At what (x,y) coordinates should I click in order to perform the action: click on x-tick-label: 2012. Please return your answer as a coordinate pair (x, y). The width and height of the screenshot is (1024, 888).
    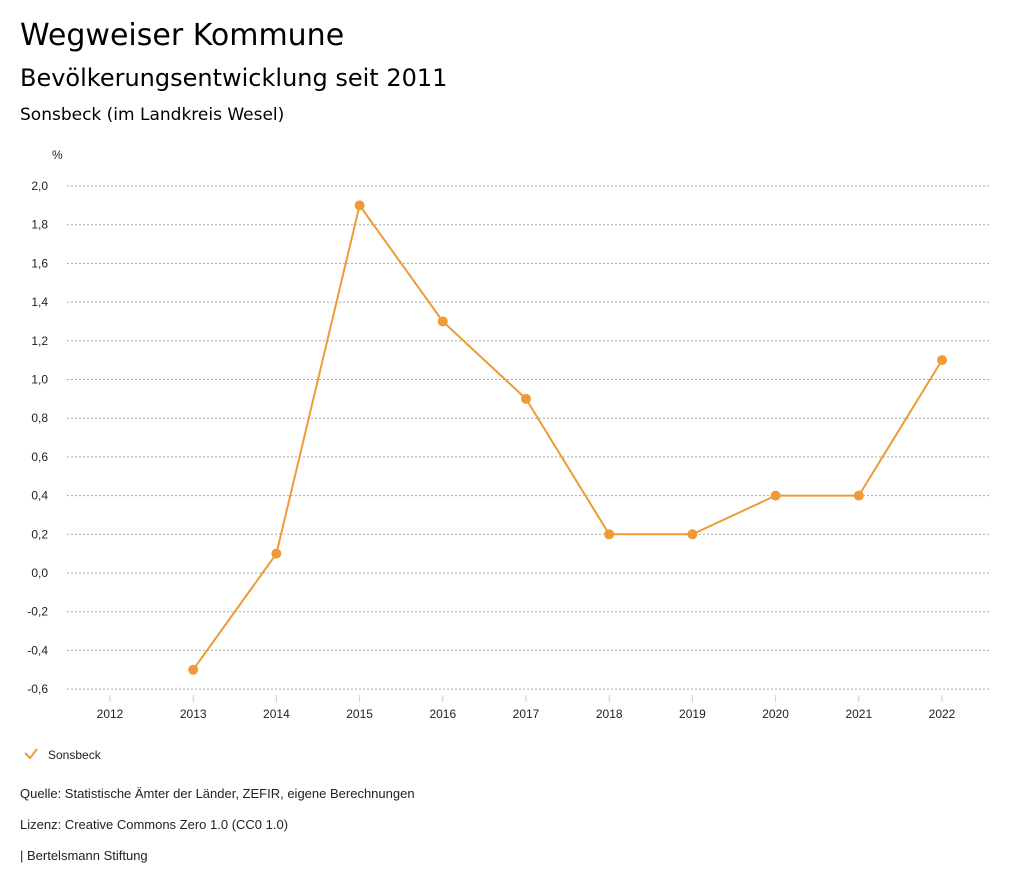
    Looking at the image, I should click on (110, 714).